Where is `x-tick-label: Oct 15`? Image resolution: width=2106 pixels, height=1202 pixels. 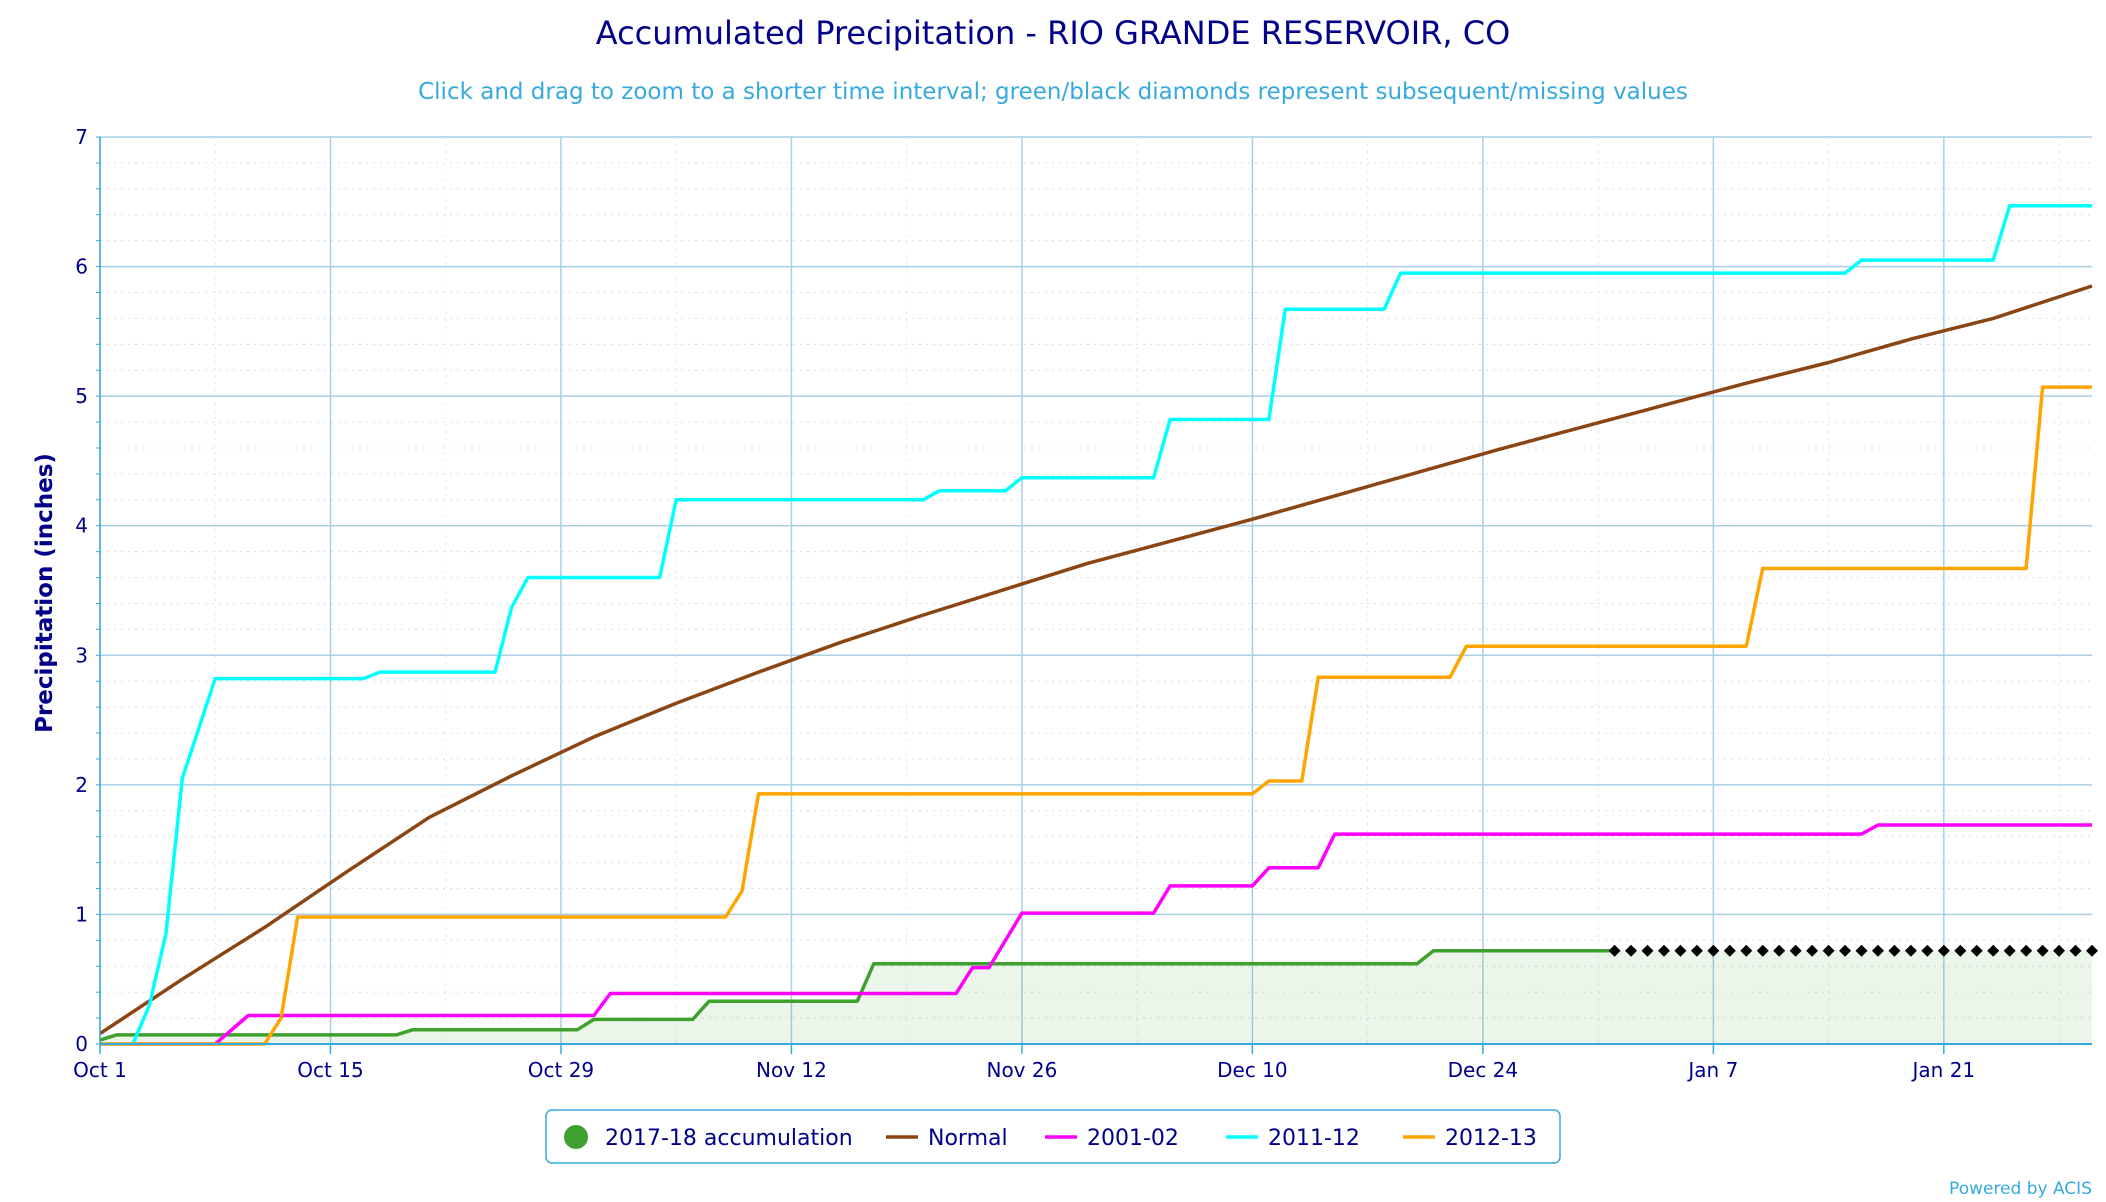 x-tick-label: Oct 15 is located at coordinates (330, 1070).